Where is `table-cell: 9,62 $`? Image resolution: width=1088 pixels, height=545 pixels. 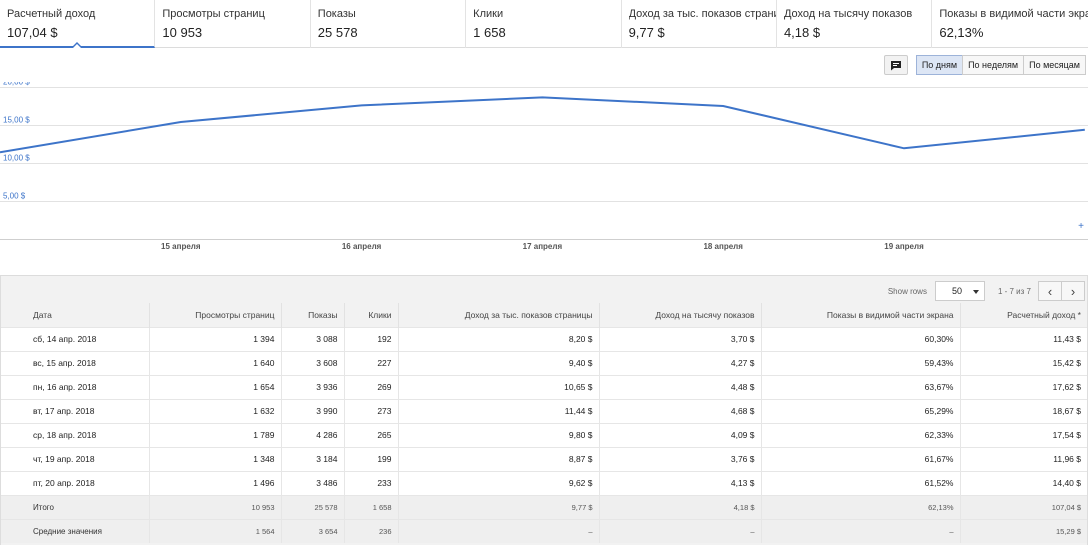 table-cell: 9,62 $ is located at coordinates (499, 482).